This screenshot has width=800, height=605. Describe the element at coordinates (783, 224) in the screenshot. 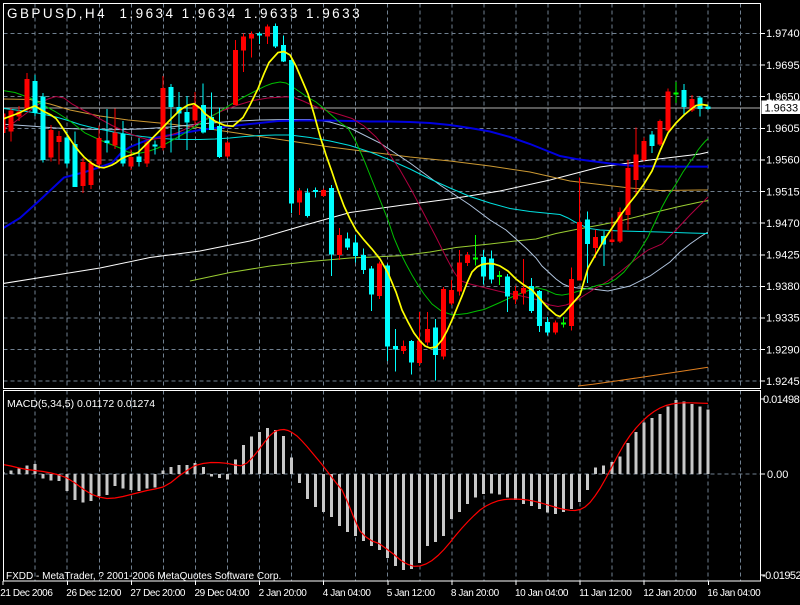

I see `svg-text: 1.9470` at that location.